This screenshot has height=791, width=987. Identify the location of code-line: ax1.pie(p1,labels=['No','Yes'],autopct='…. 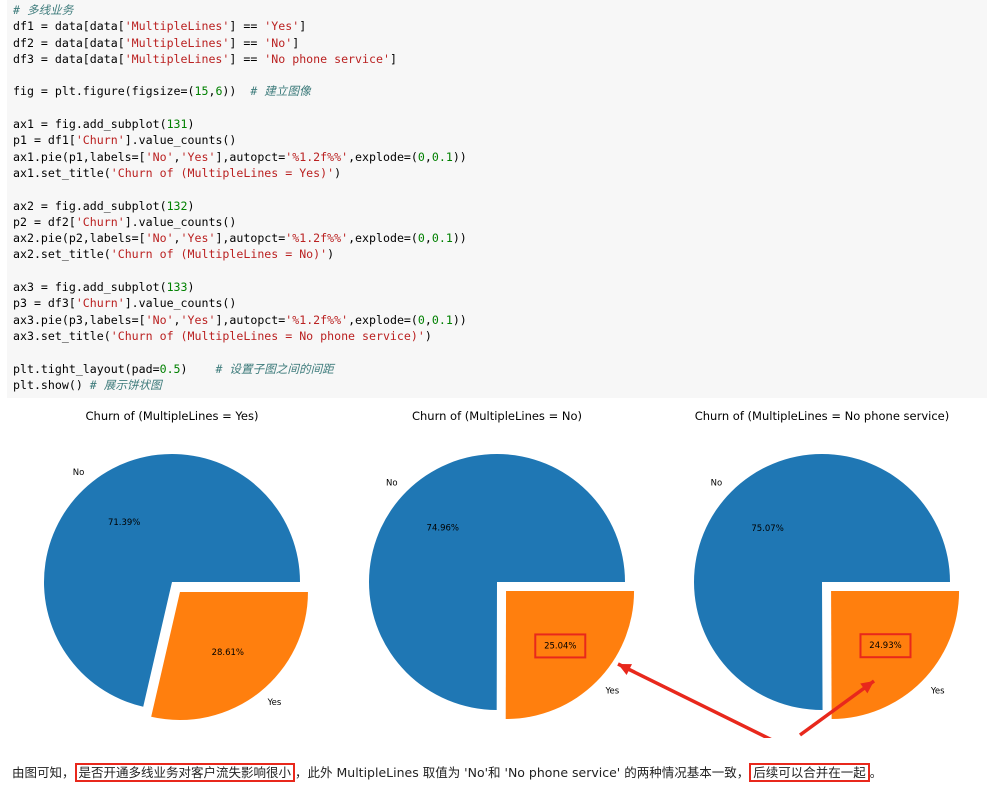
(240, 157).